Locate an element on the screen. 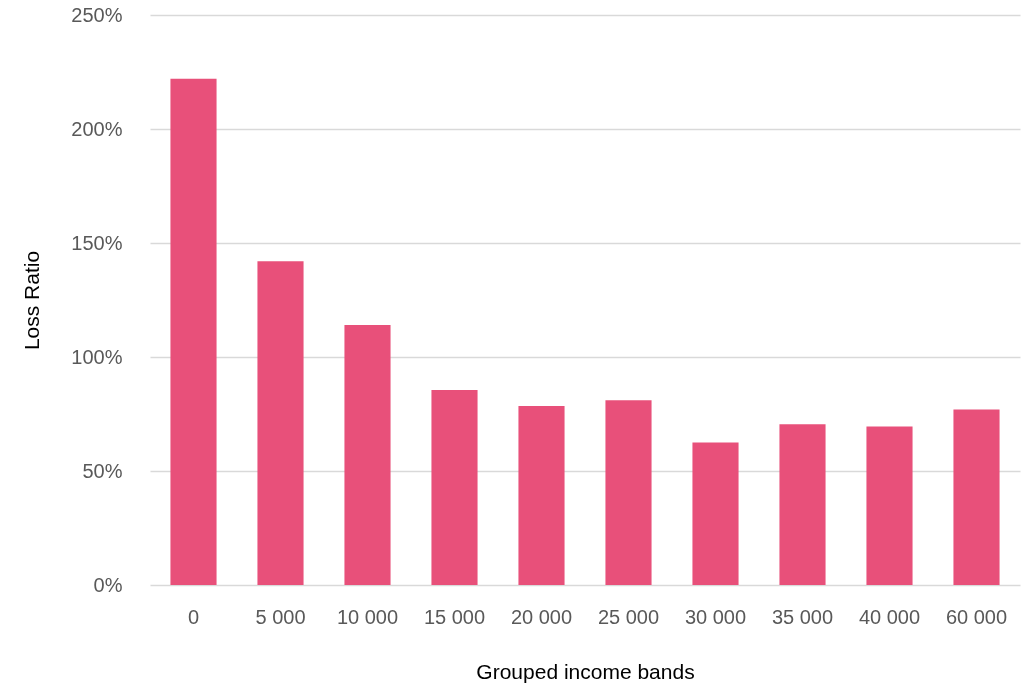  x-tick-label: 10 000 is located at coordinates (367, 616).